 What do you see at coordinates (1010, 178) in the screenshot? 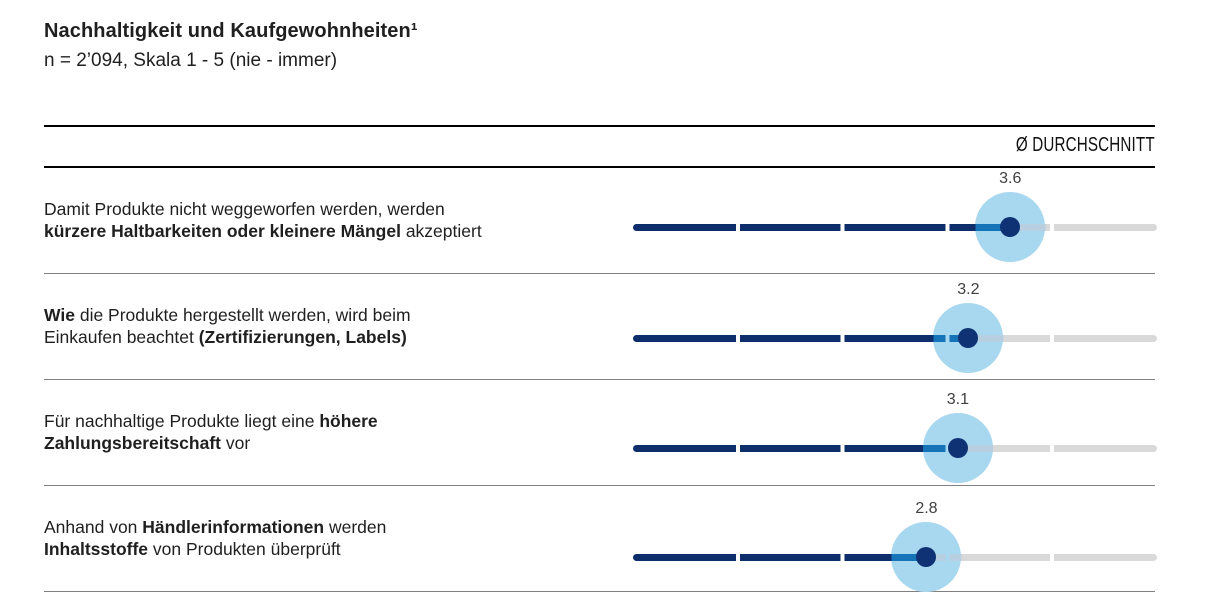
I see `value-label: 3.6` at bounding box center [1010, 178].